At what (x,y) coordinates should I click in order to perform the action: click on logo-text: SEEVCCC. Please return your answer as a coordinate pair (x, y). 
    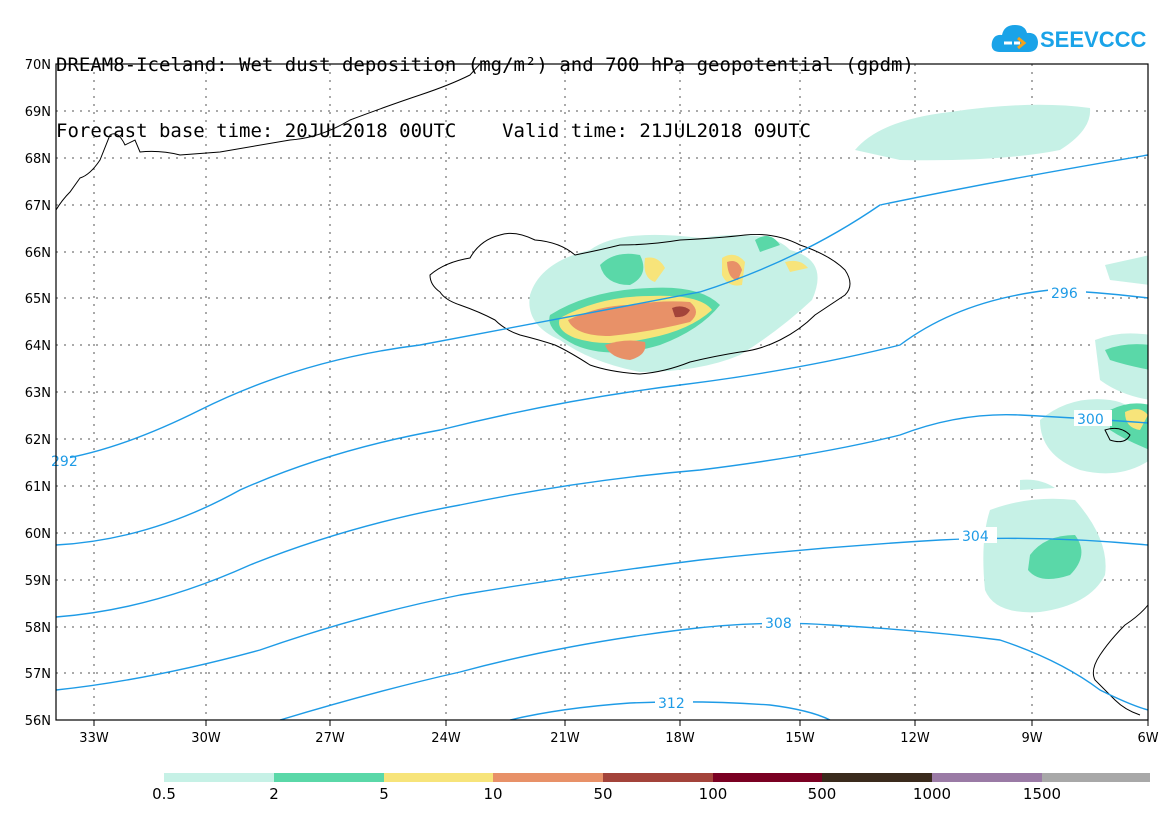
    Looking at the image, I should click on (1093, 39).